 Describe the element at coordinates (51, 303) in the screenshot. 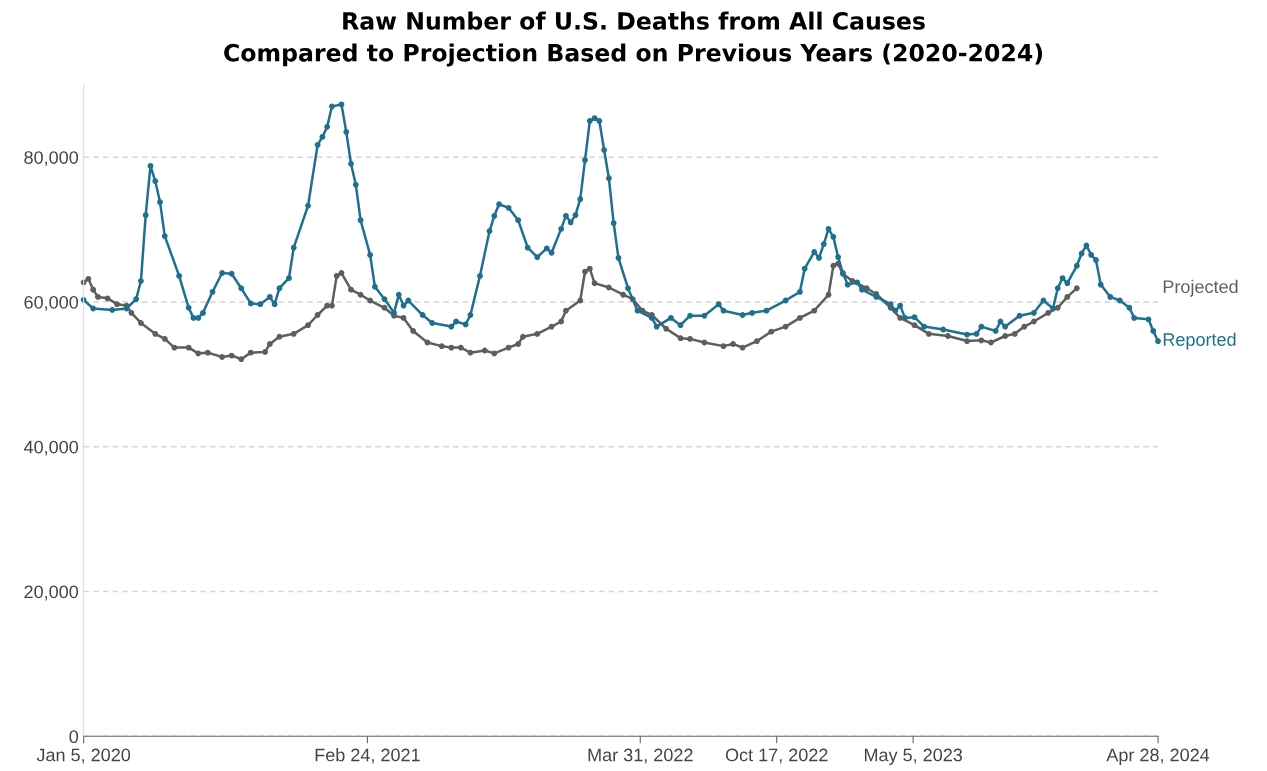

I see `y-tick-label: 60,000` at that location.